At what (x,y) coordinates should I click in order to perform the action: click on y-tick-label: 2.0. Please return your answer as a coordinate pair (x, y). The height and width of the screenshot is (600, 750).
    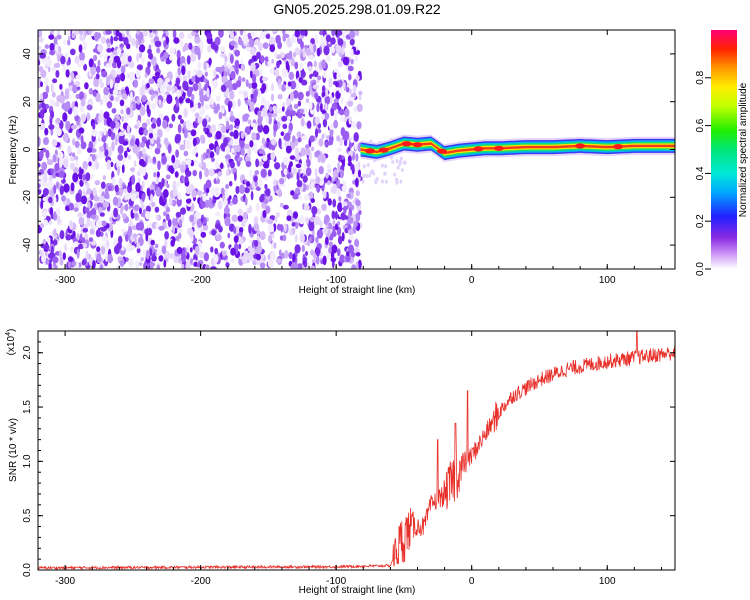
    Looking at the image, I should click on (27, 352).